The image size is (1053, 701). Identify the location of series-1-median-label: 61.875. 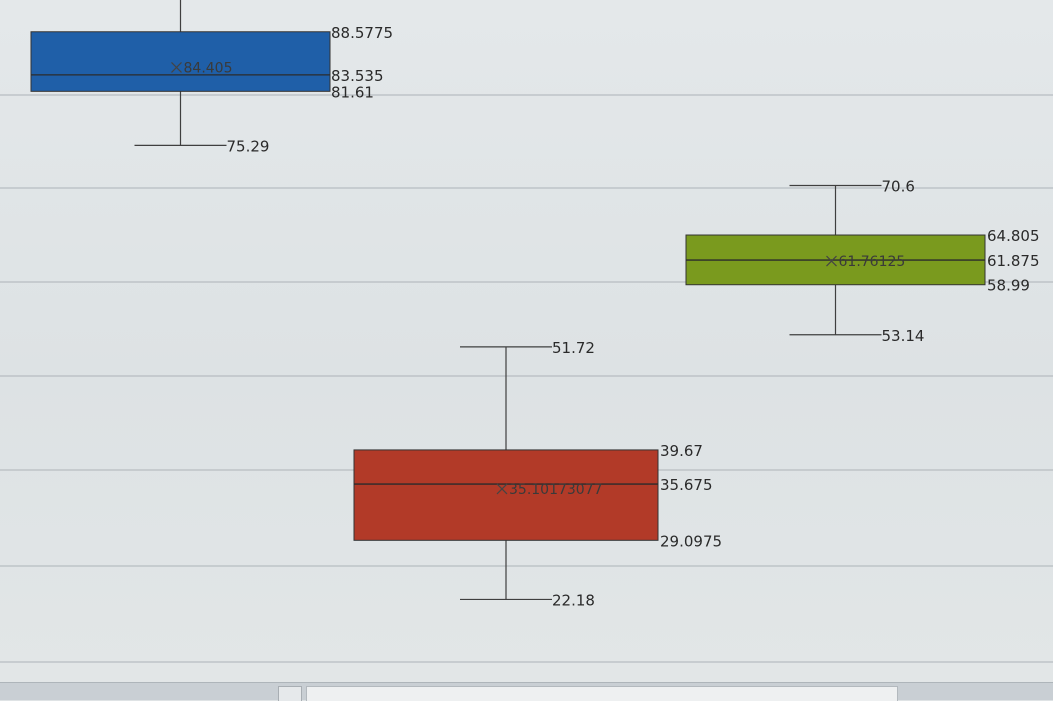
(1013, 261).